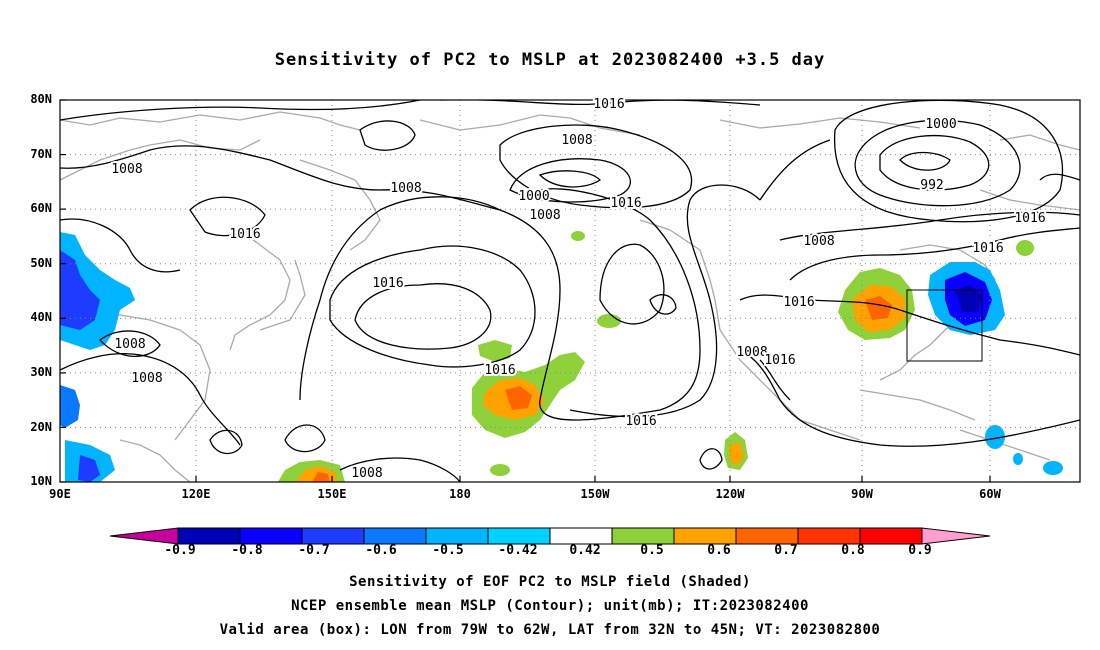 This screenshot has height=650, width=1100. What do you see at coordinates (990, 494) in the screenshot?
I see `lon-label: 60W` at bounding box center [990, 494].